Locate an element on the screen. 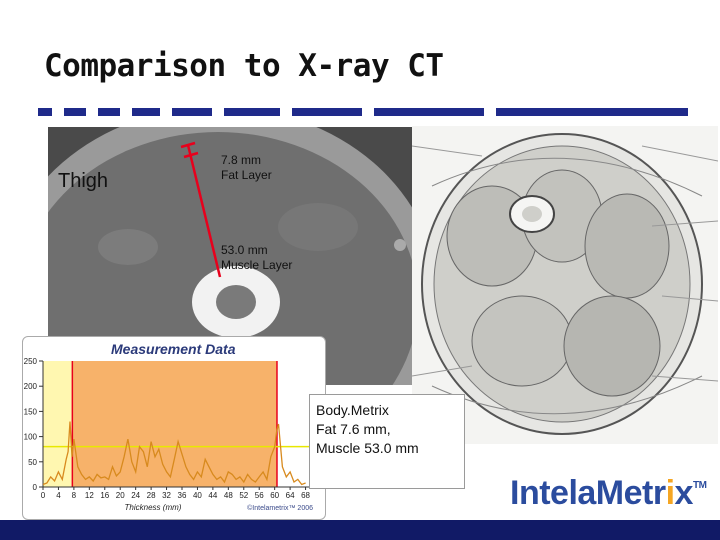  x-tick-label: 68 is located at coordinates (305, 495).